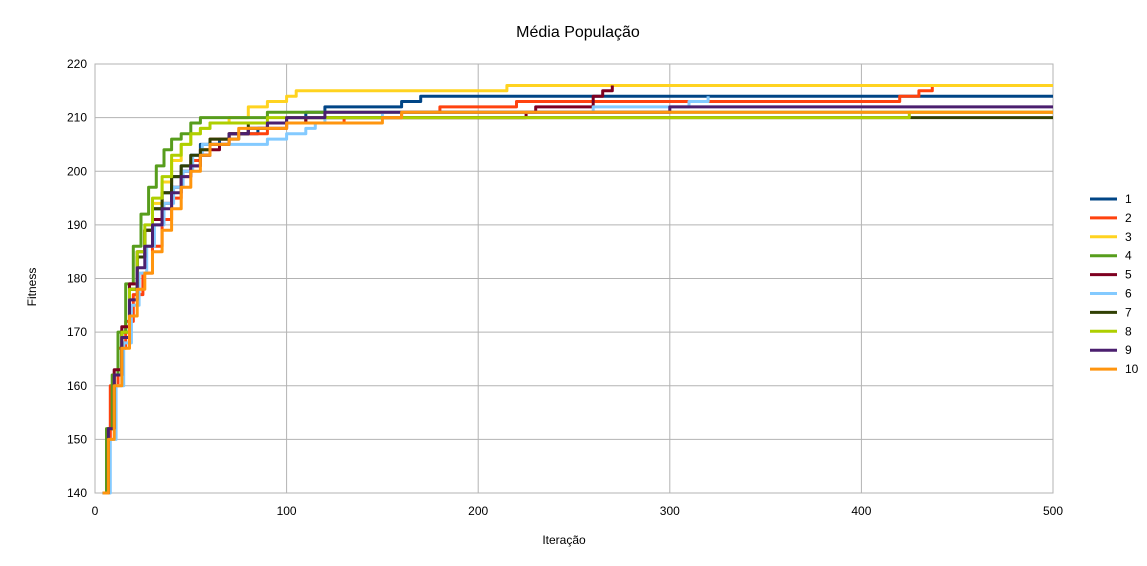 The image size is (1147, 566). What do you see at coordinates (1128, 331) in the screenshot?
I see `legend-label-8: 8` at bounding box center [1128, 331].